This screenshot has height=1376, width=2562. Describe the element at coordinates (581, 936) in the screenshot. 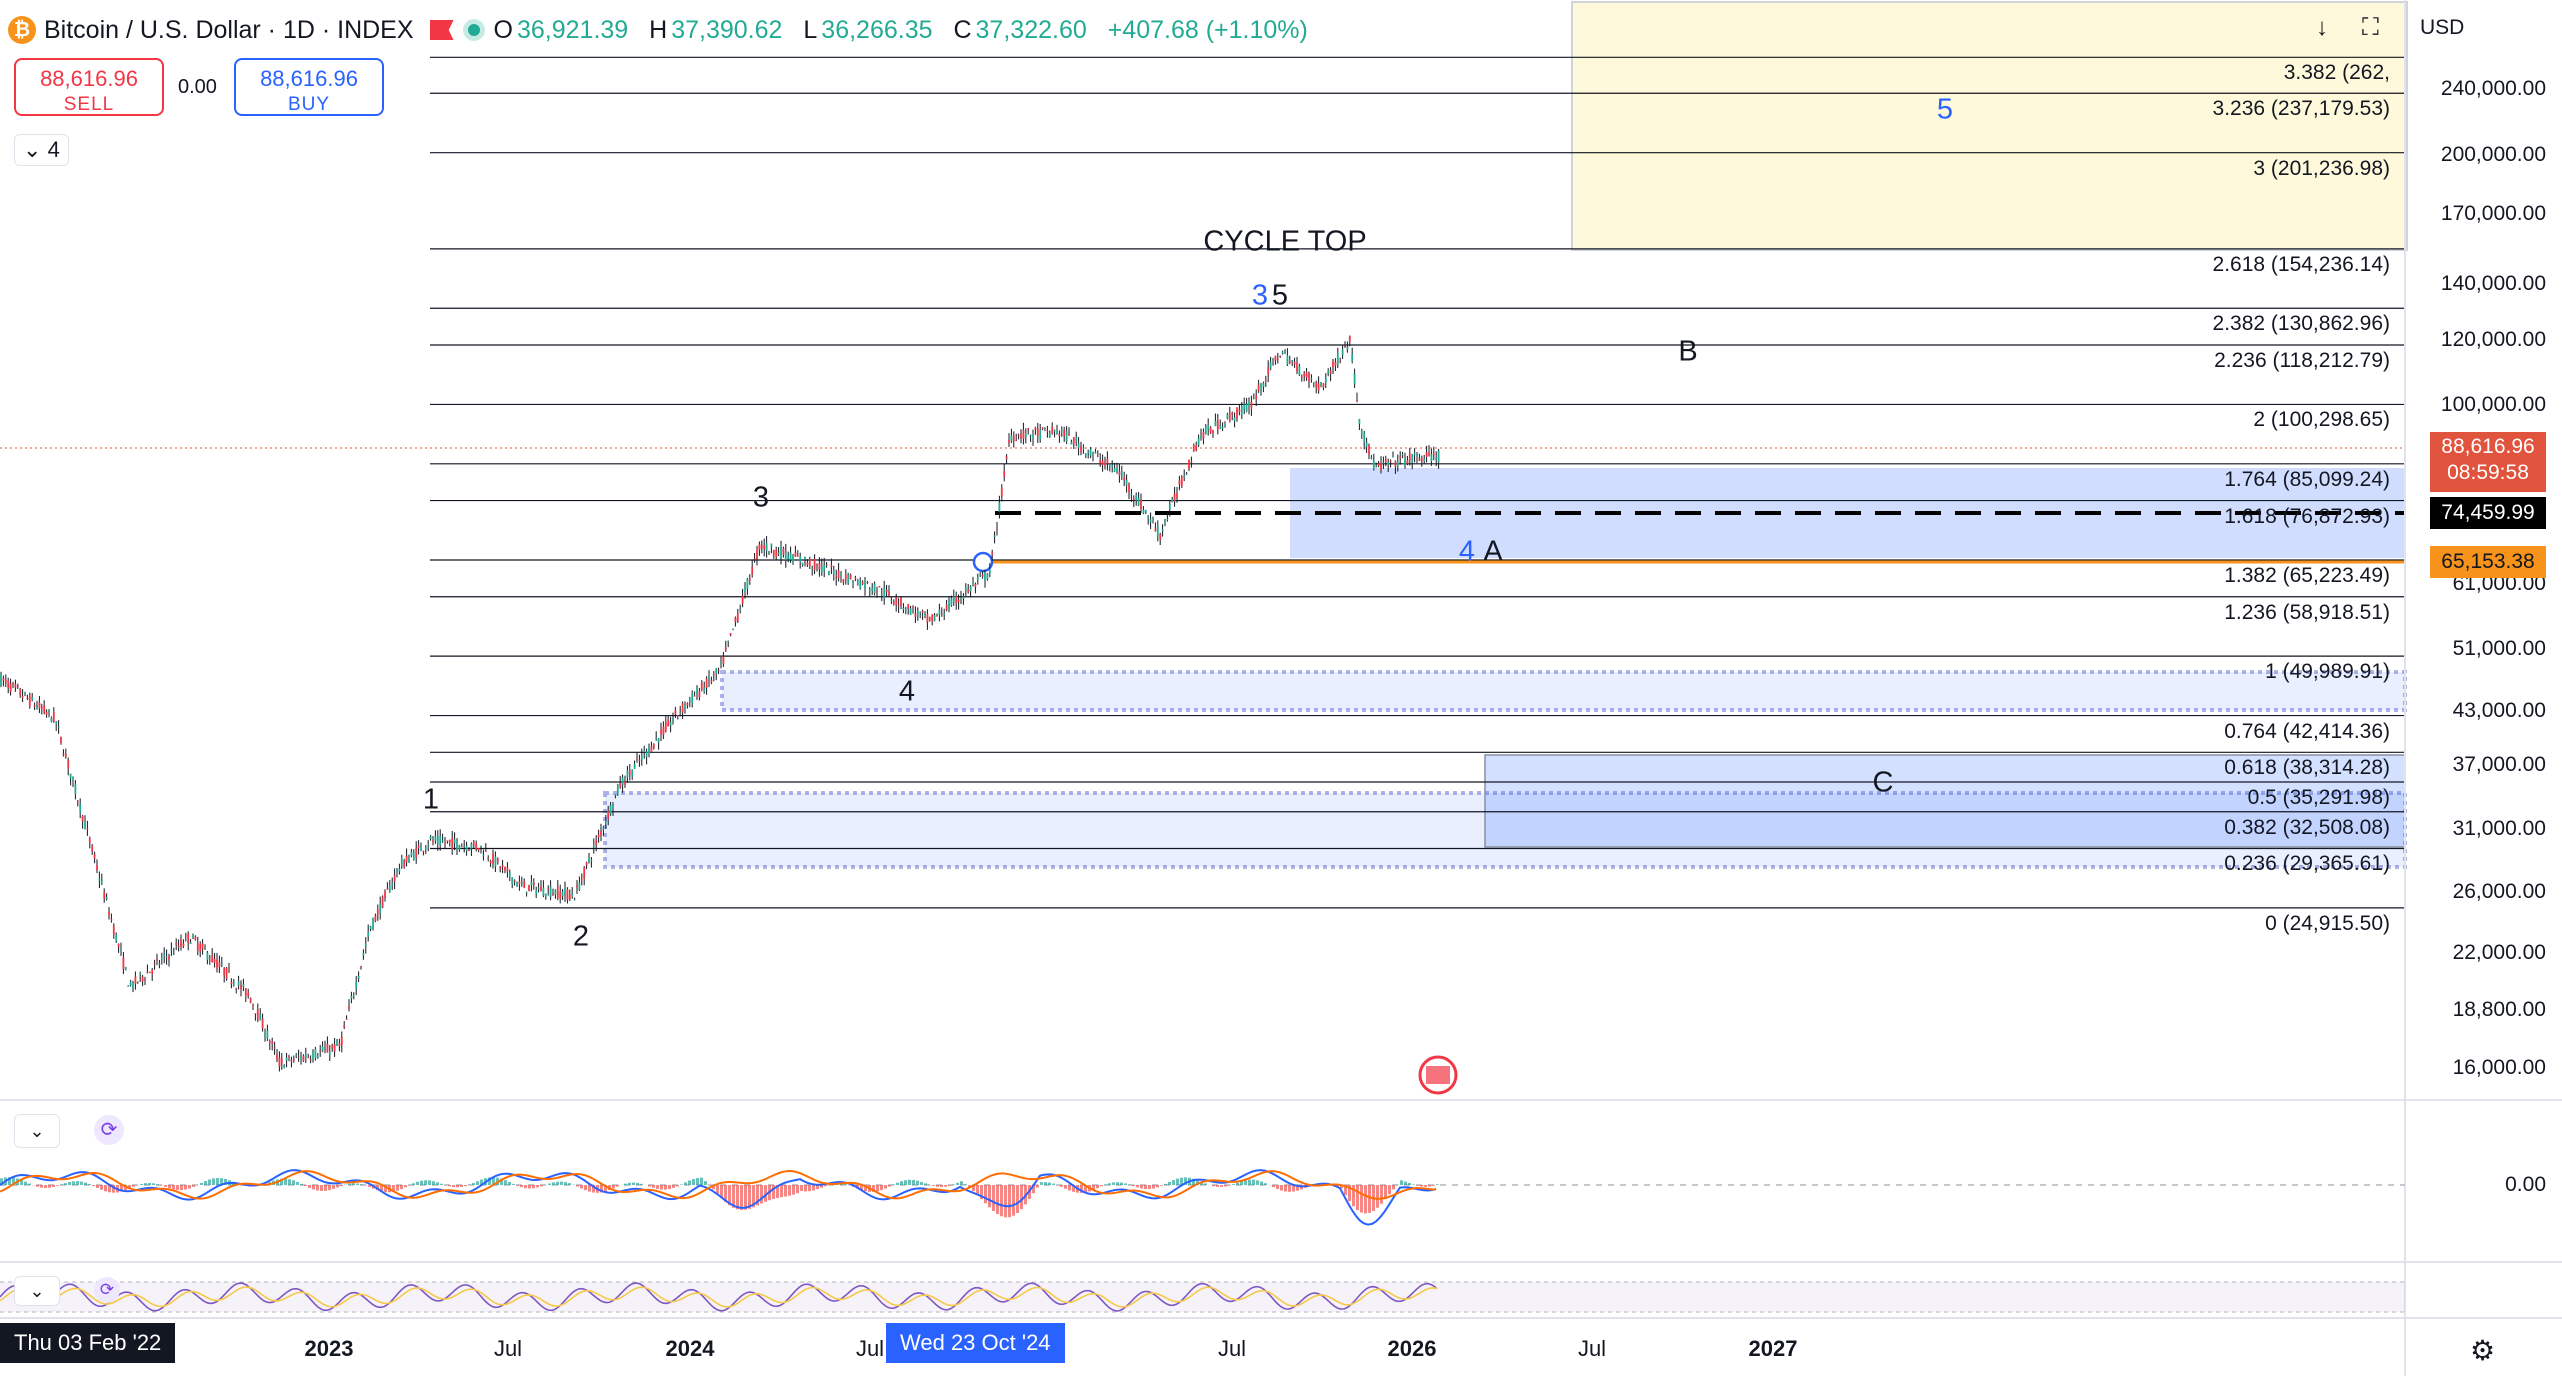

I see `wave-2-label: 2` at that location.